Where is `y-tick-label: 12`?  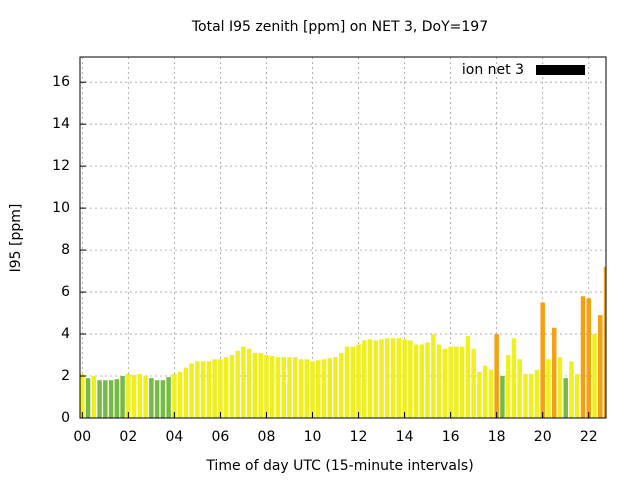
y-tick-label: 12 is located at coordinates (61, 166).